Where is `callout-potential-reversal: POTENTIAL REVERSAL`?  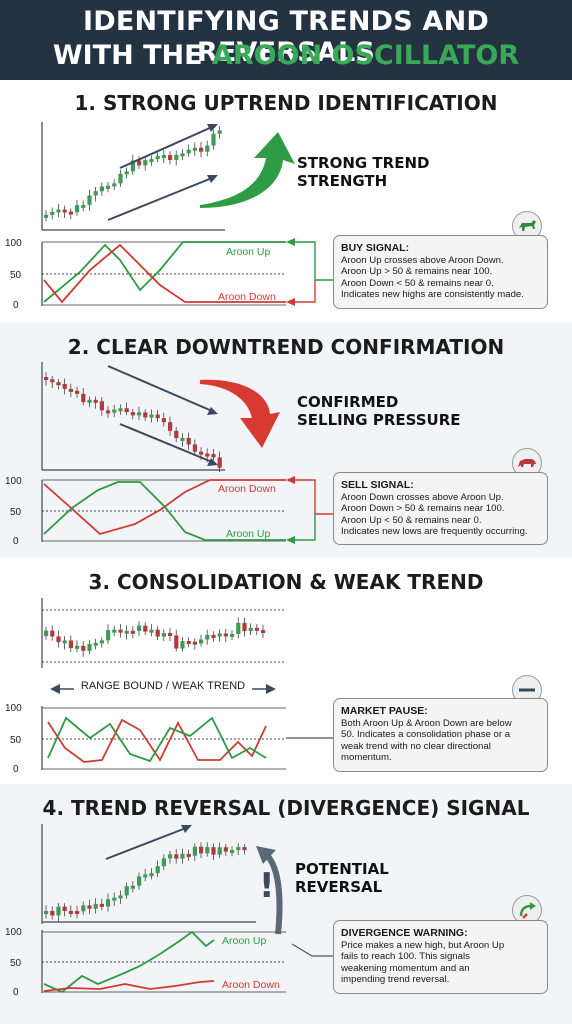
callout-potential-reversal: POTENTIAL REVERSAL is located at coordinates (342, 878).